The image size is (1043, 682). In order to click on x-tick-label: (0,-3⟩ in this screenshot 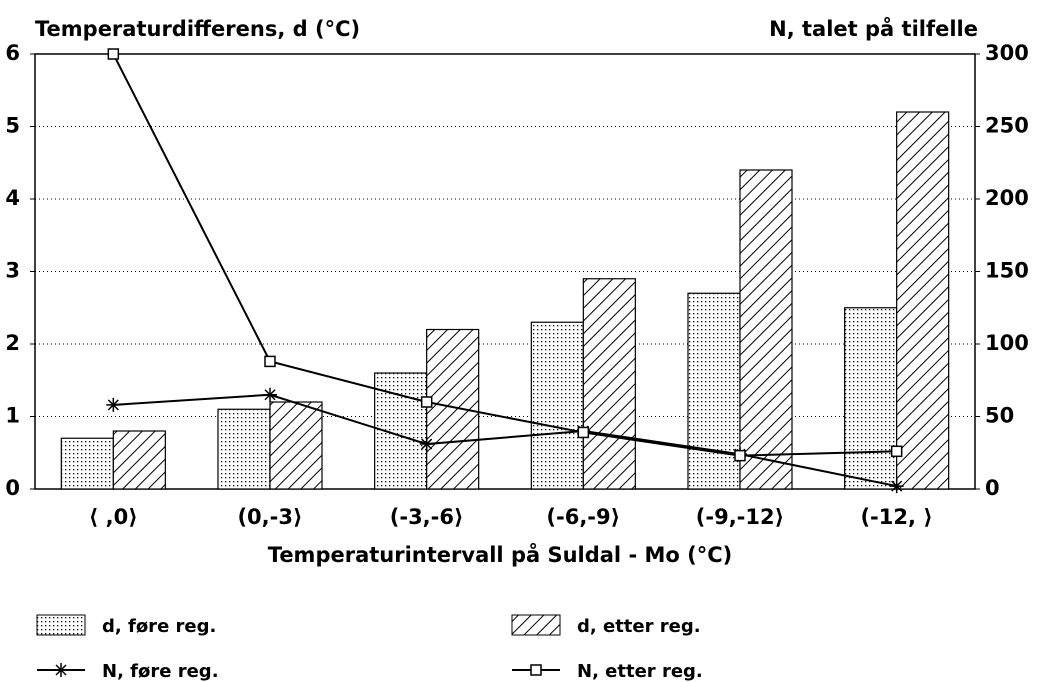, I will do `click(269, 517)`.